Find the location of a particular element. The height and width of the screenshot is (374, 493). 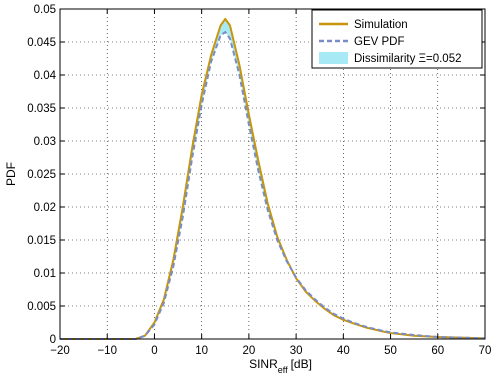

x-tick-label: 0 is located at coordinates (154, 351).